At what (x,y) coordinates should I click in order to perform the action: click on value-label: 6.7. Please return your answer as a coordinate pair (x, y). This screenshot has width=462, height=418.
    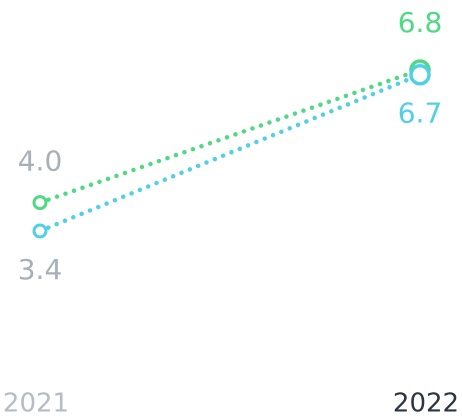
    Looking at the image, I should click on (420, 113).